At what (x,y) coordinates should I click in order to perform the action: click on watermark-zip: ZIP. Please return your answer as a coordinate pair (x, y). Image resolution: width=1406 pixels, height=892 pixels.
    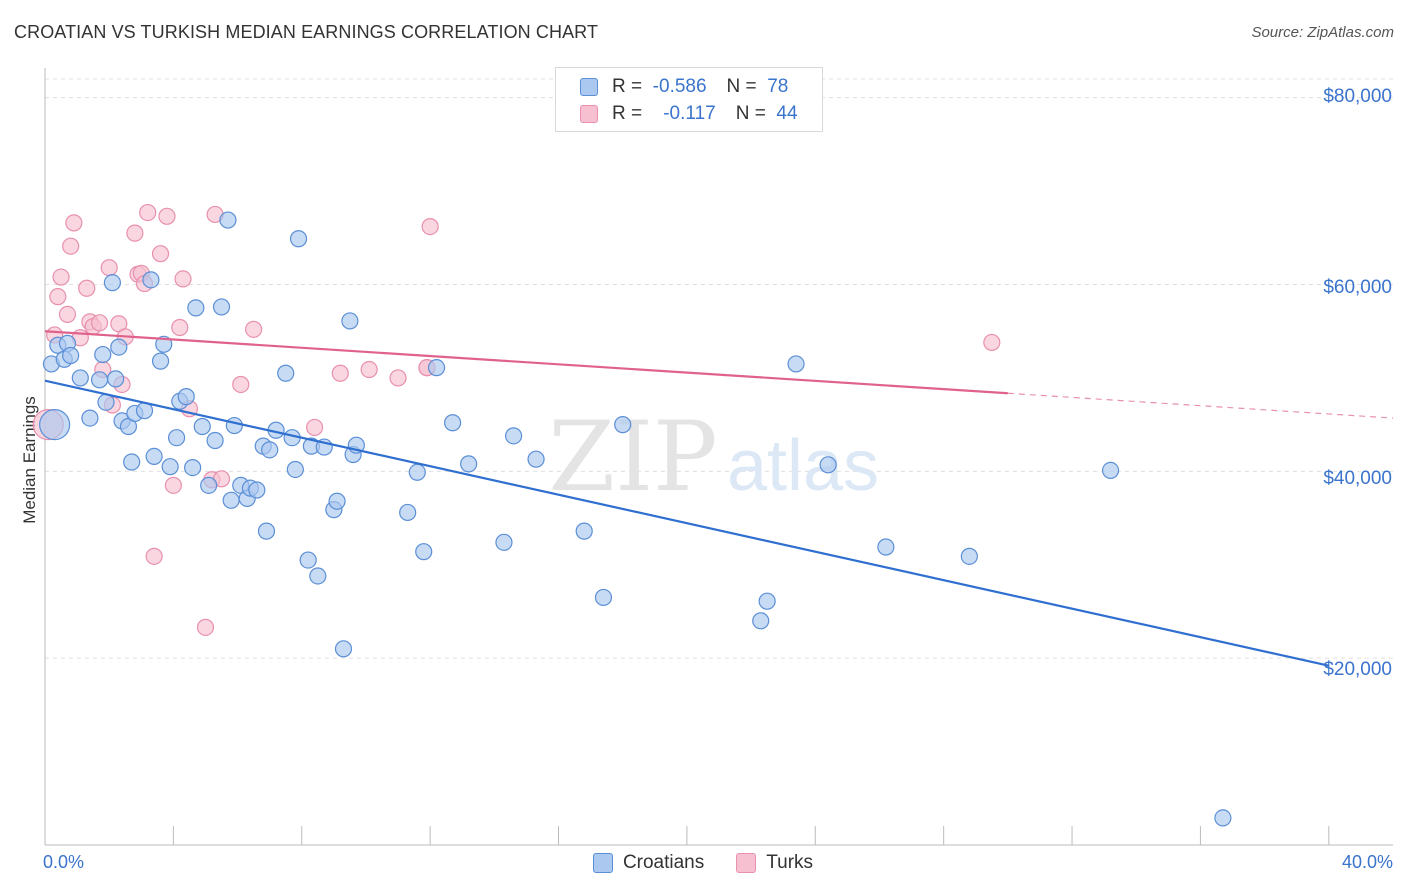
    Looking at the image, I should click on (632, 457).